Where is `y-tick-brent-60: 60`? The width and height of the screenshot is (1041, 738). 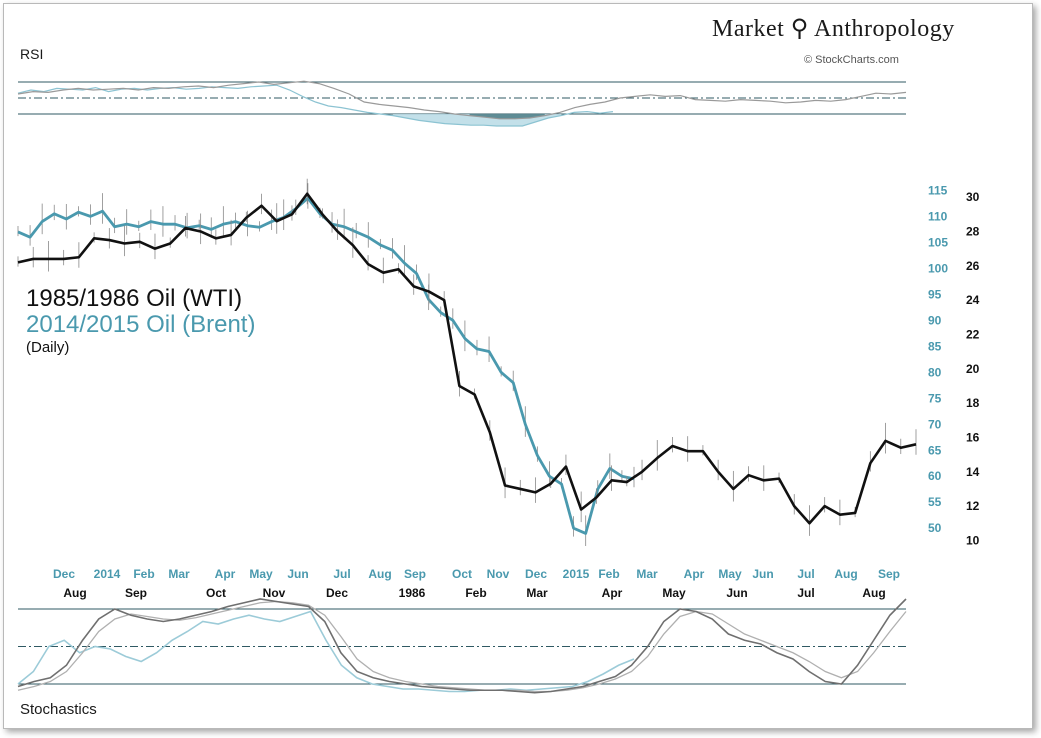
y-tick-brent-60: 60 is located at coordinates (935, 476).